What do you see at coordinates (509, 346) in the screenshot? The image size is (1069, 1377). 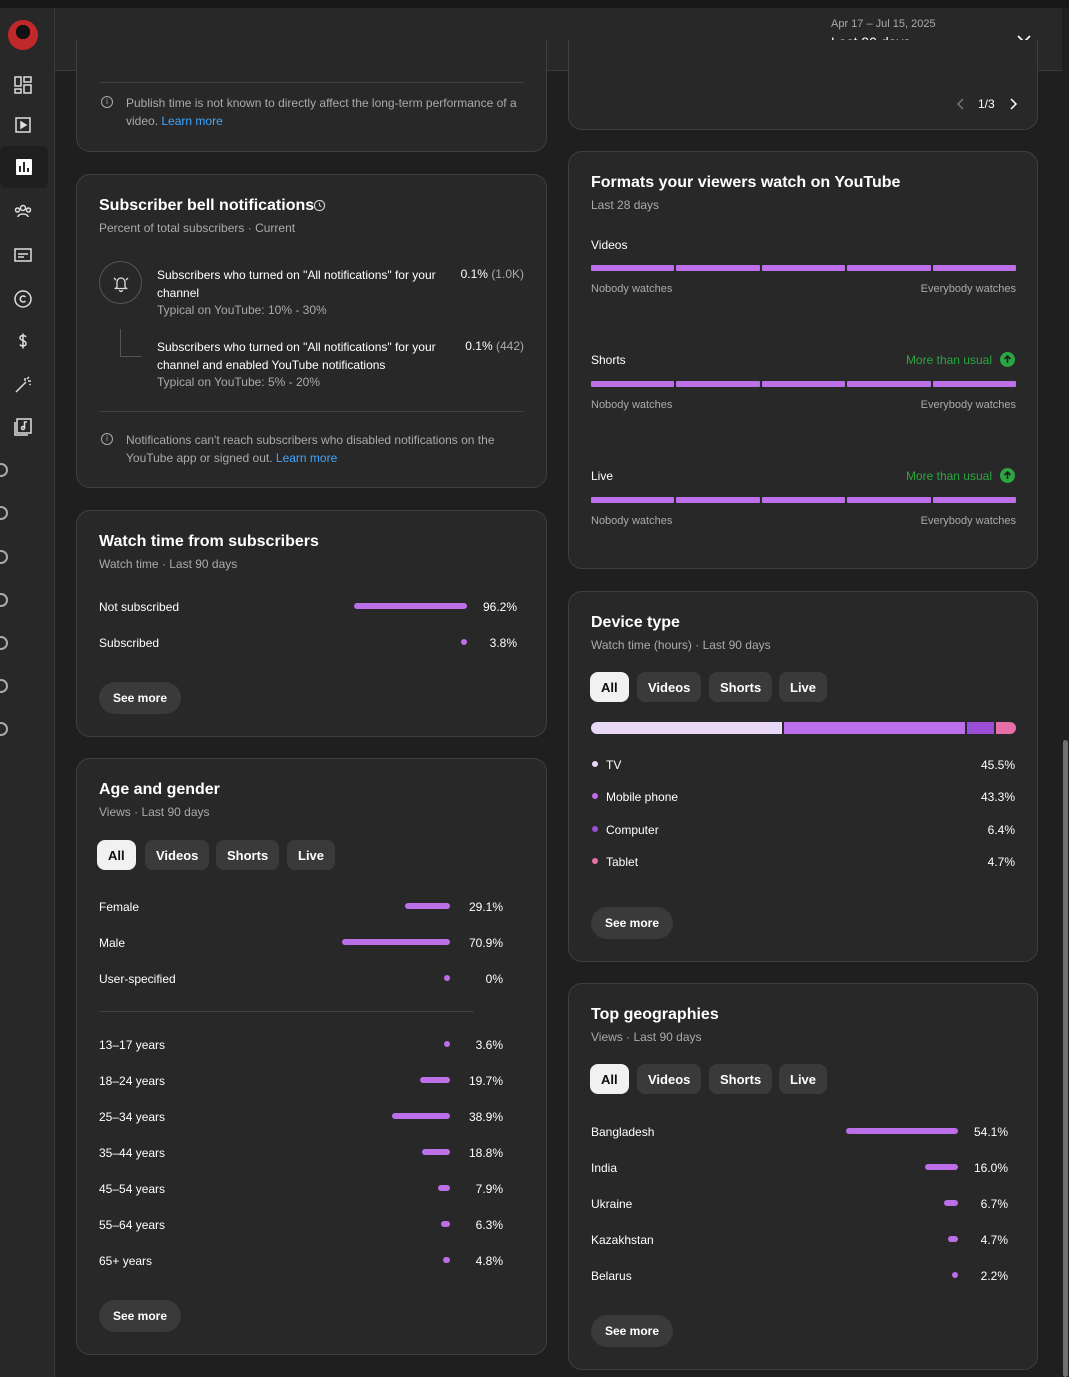 I see `bell-item-count: (442)` at bounding box center [509, 346].